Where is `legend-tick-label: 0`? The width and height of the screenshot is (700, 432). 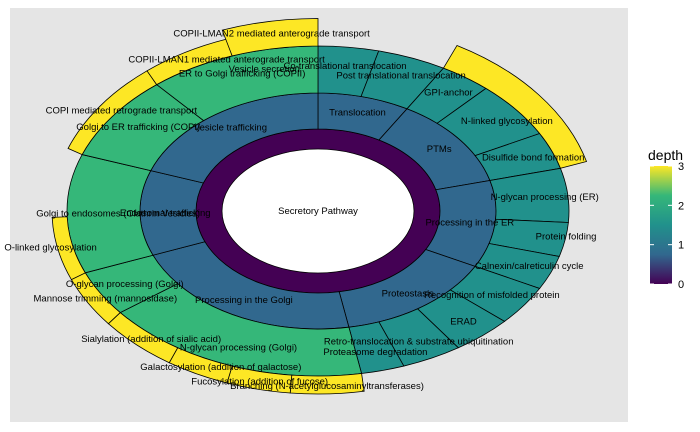
legend-tick-label: 0 is located at coordinates (681, 285).